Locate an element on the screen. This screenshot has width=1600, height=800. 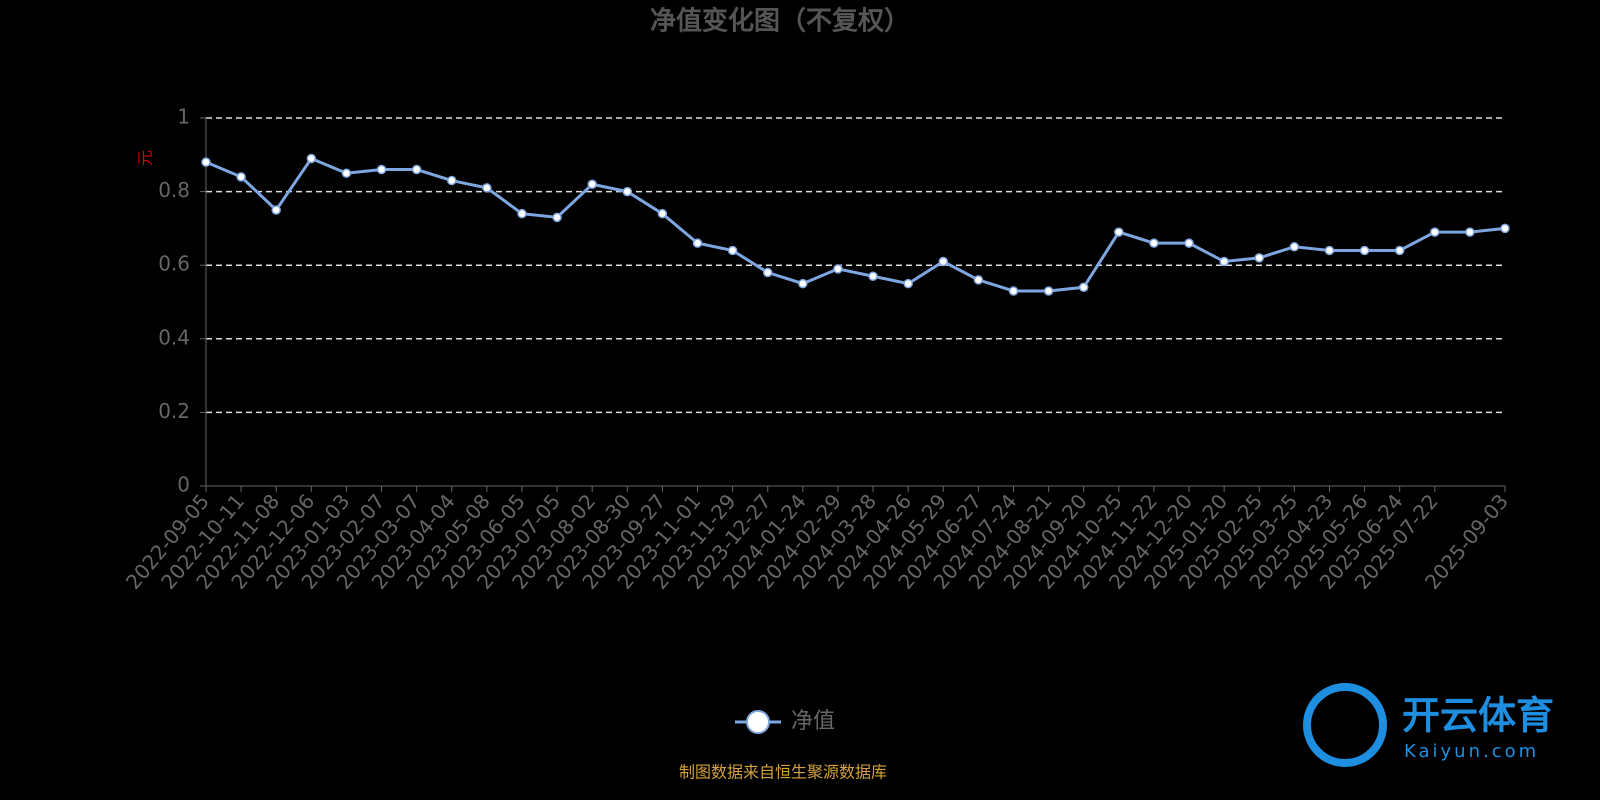
legend-marker is located at coordinates (758, 722).